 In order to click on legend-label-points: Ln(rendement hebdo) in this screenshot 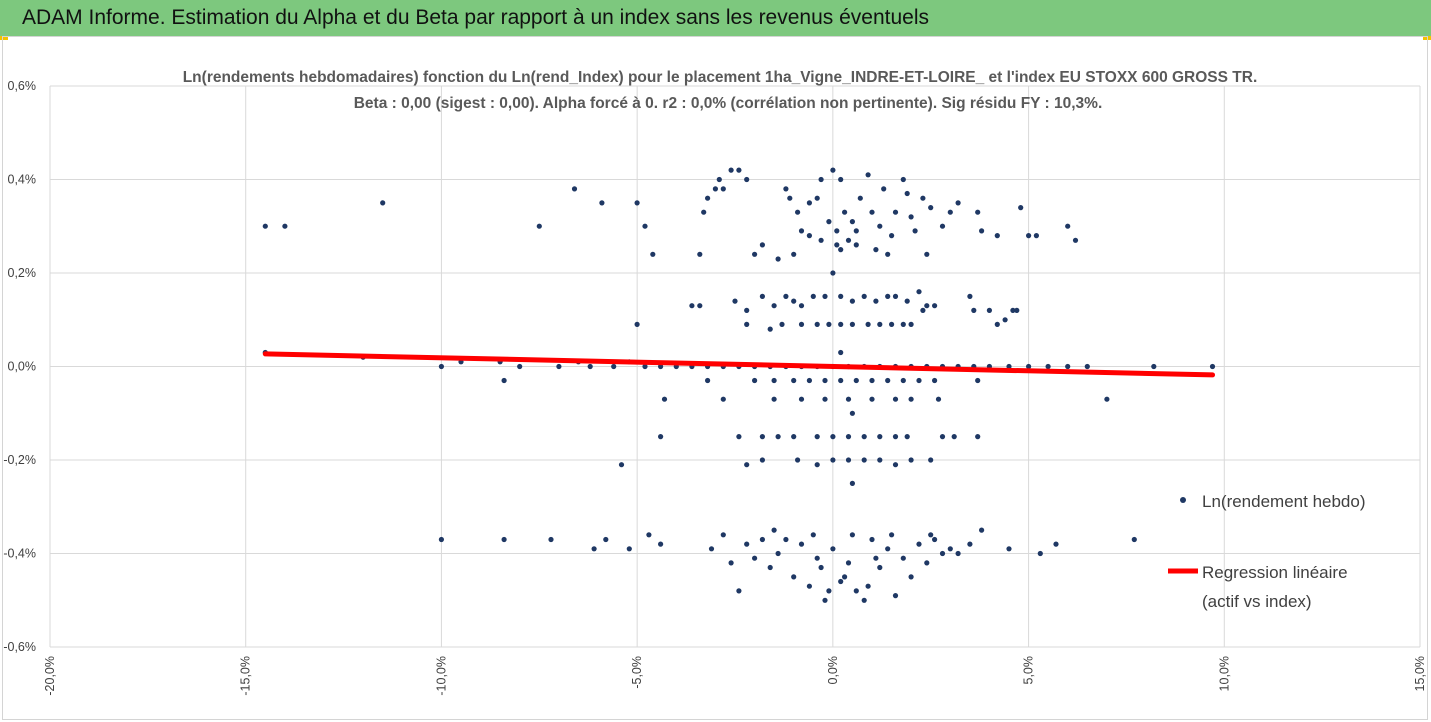, I will do `click(1284, 501)`.